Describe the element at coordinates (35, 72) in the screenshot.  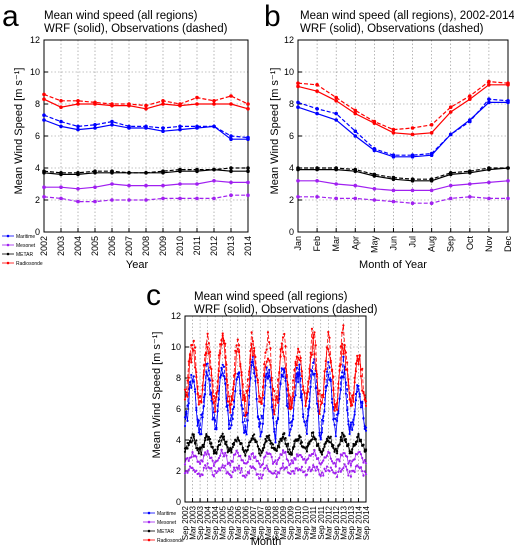
I see `y-tick-label: 10` at that location.